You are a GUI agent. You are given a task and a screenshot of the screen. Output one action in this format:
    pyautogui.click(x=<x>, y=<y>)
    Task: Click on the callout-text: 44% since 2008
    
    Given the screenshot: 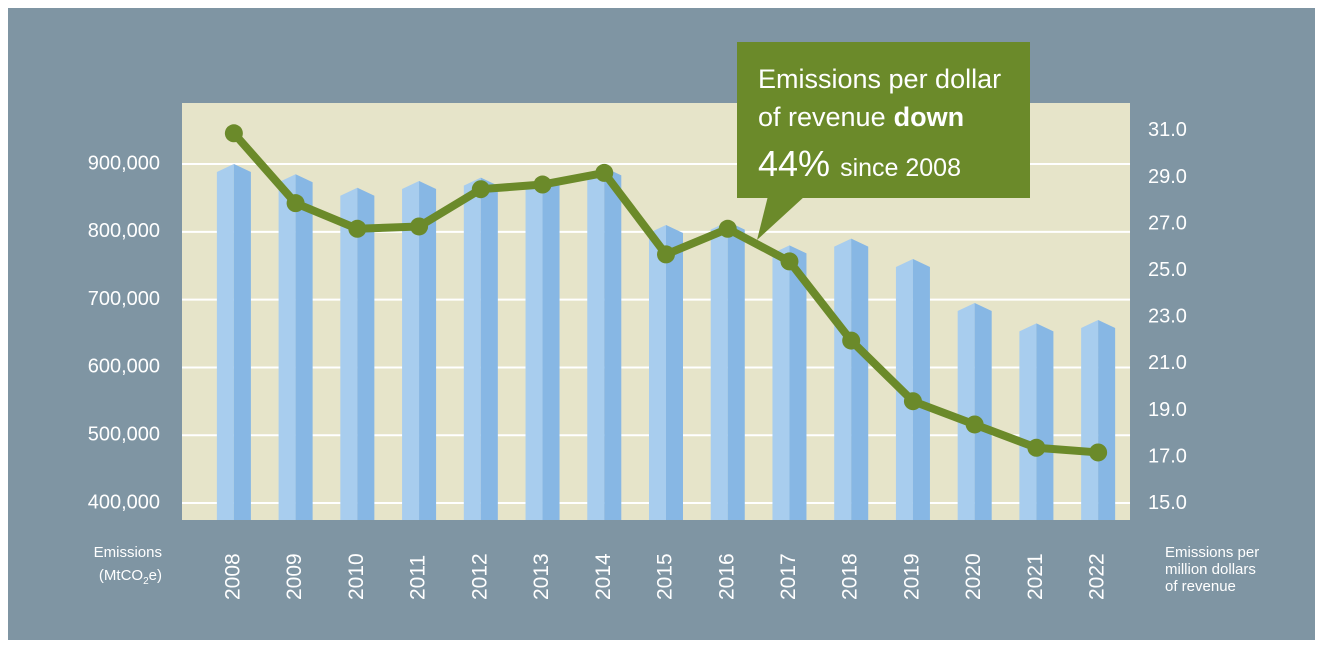 What is the action you would take?
    pyautogui.click(x=859, y=163)
    